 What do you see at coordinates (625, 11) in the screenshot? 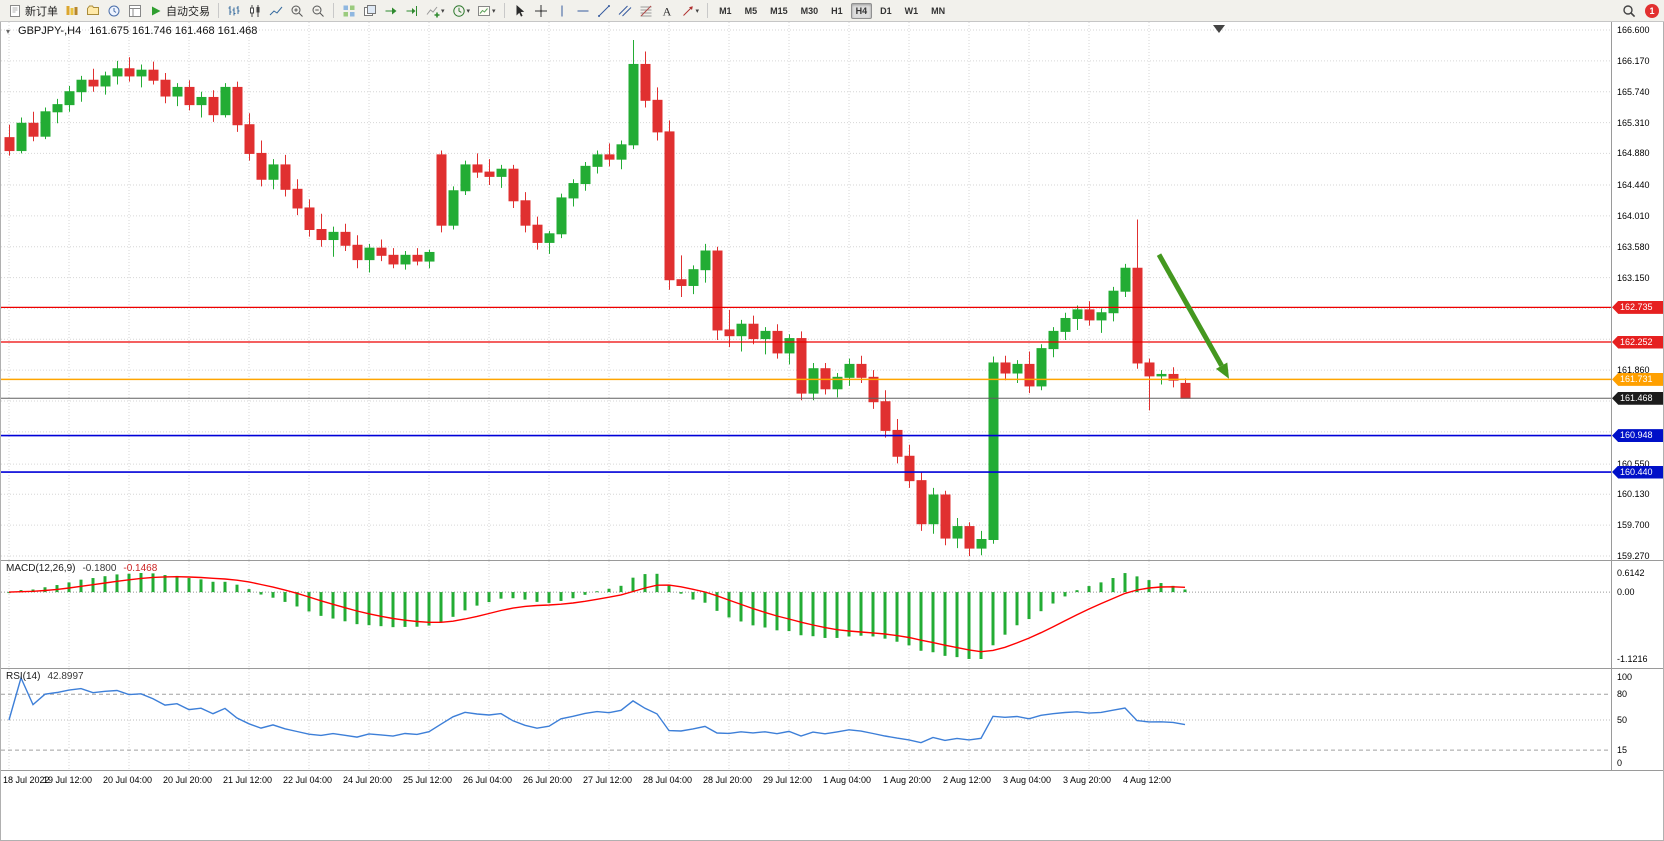
I see `channel-button` at bounding box center [625, 11].